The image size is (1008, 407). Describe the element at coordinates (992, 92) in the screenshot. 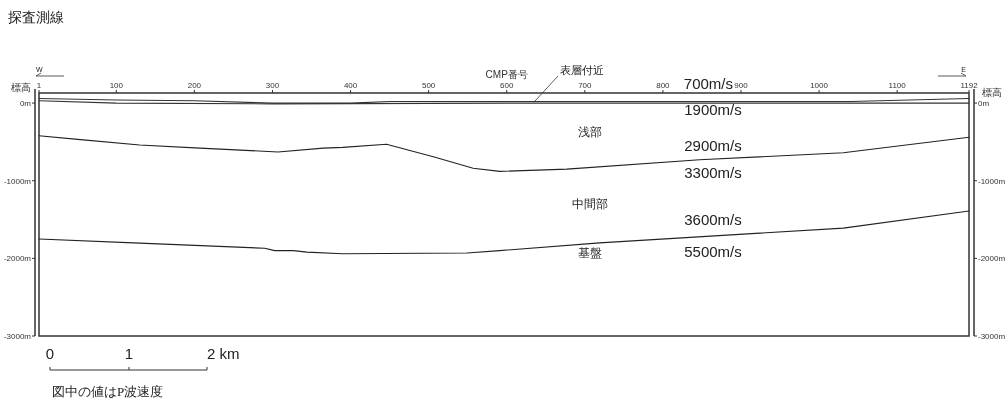

I see `y2label: 標高` at that location.